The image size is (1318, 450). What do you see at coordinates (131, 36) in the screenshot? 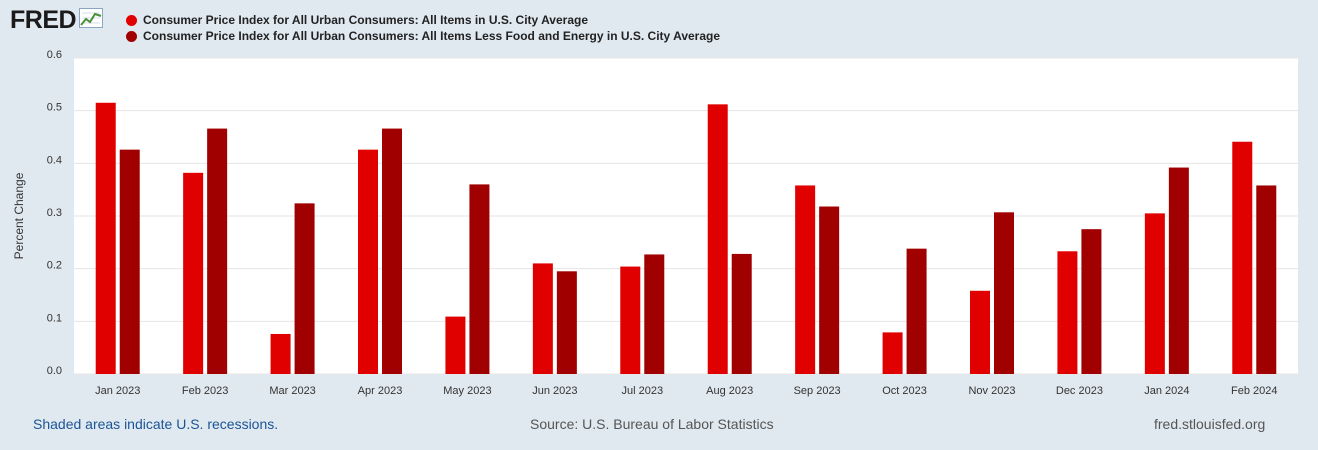
I see `legend-marker-series2` at bounding box center [131, 36].